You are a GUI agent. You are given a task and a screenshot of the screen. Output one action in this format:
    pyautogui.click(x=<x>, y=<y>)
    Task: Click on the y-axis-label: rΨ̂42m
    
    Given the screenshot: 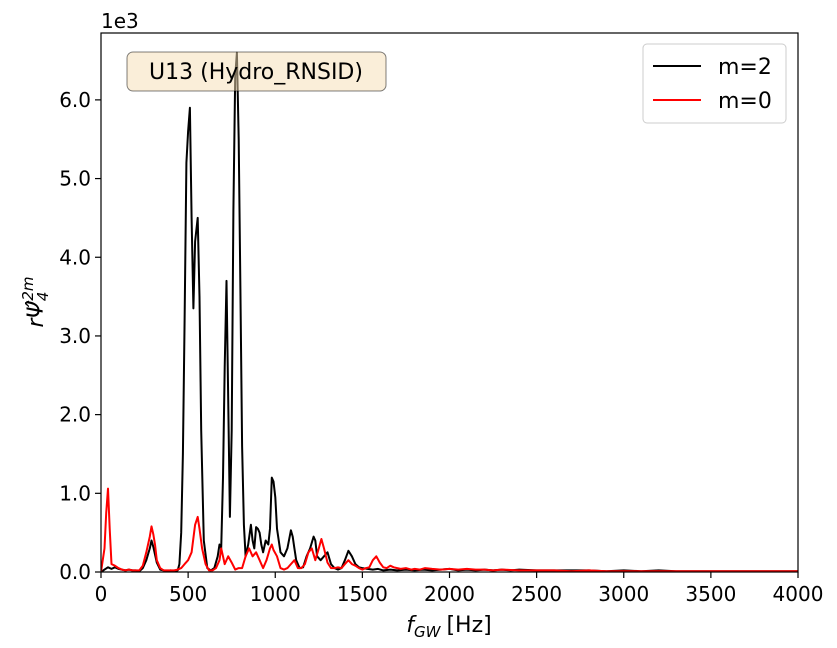 What is the action you would take?
    pyautogui.click(x=35, y=301)
    